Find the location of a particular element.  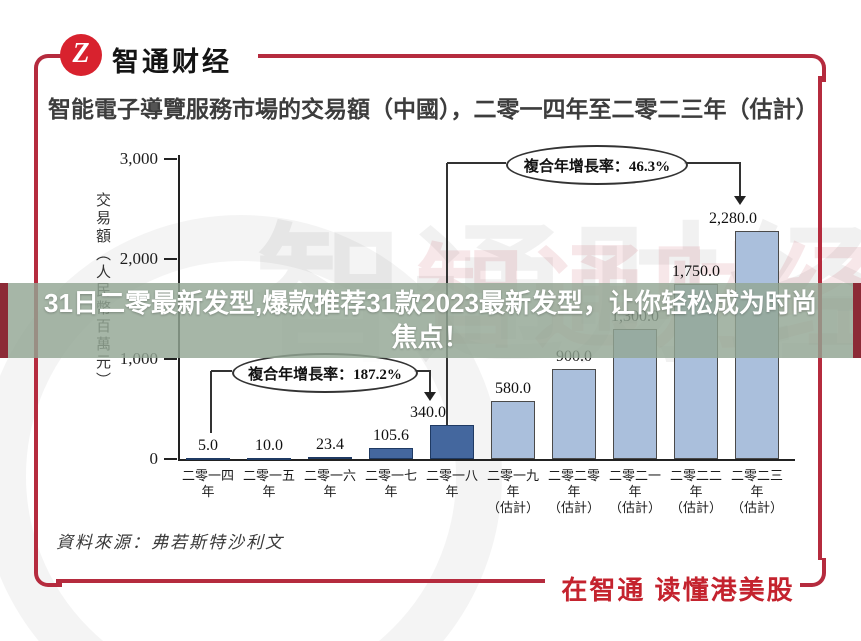

cagr-balloon: 複合年增長率：187.2% is located at coordinates (325, 373).